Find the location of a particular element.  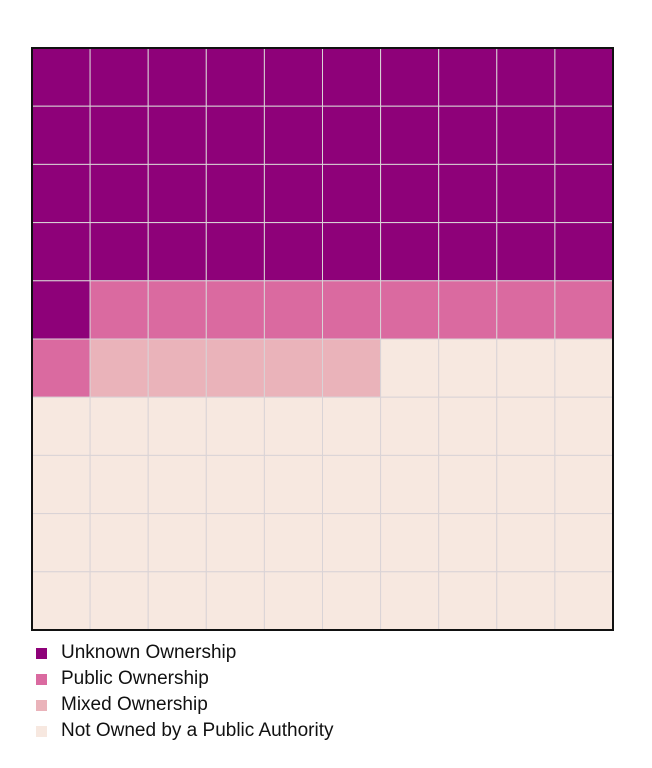

legend-label-not-owned: Not Owned by a Public Authority is located at coordinates (197, 730).